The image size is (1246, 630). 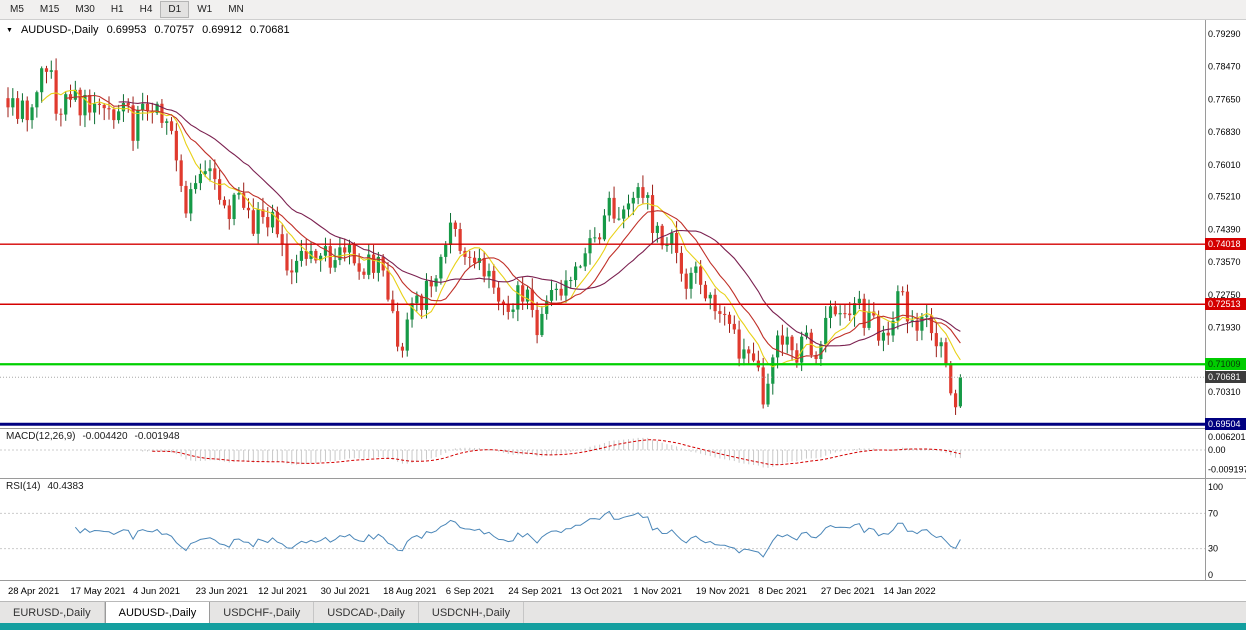 I want to click on rsi-indicator-label: RSI(14) 40.4383, so click(x=45, y=486).